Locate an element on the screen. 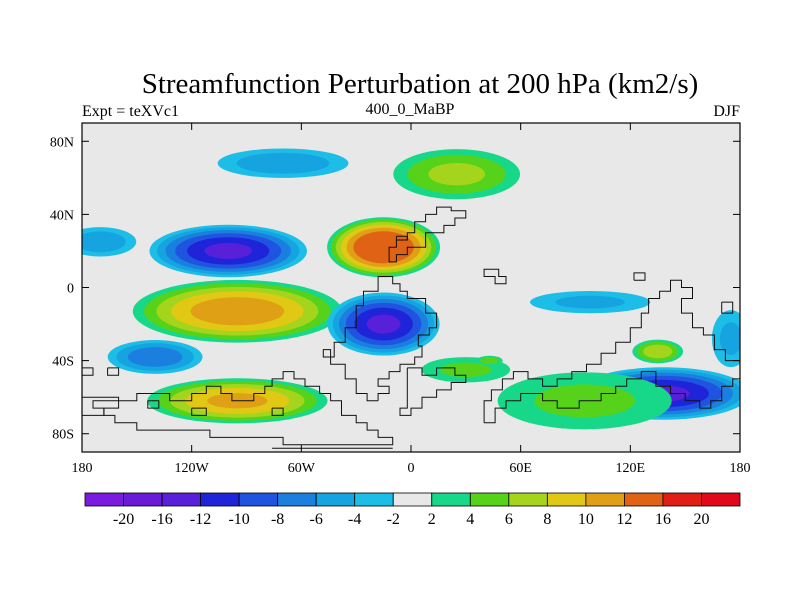  colorbar-label: 6 is located at coordinates (509, 519).